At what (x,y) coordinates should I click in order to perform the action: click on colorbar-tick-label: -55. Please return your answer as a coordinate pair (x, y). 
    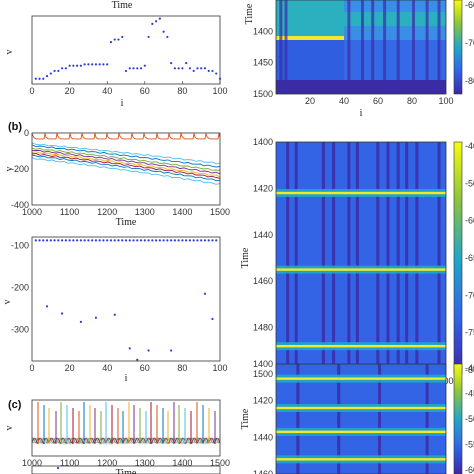
    Looking at the image, I should click on (469, 445).